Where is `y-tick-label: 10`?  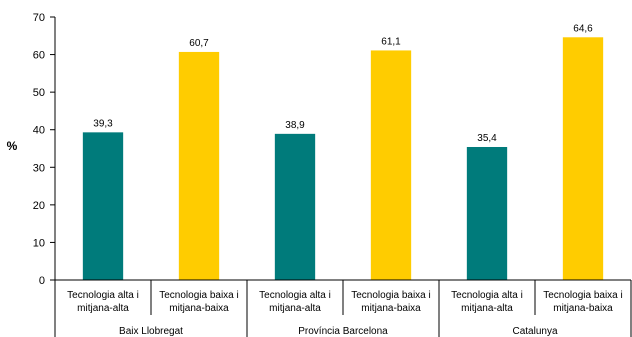 y-tick-label: 10 is located at coordinates (39, 243).